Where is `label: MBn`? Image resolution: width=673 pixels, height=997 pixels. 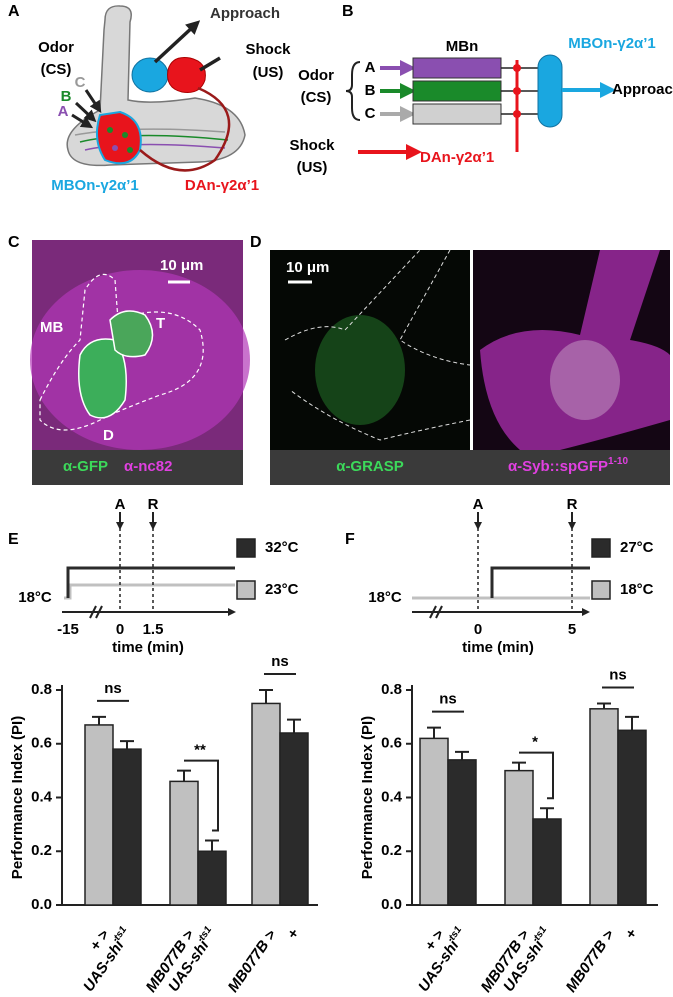
label: MBn is located at coordinates (462, 46).